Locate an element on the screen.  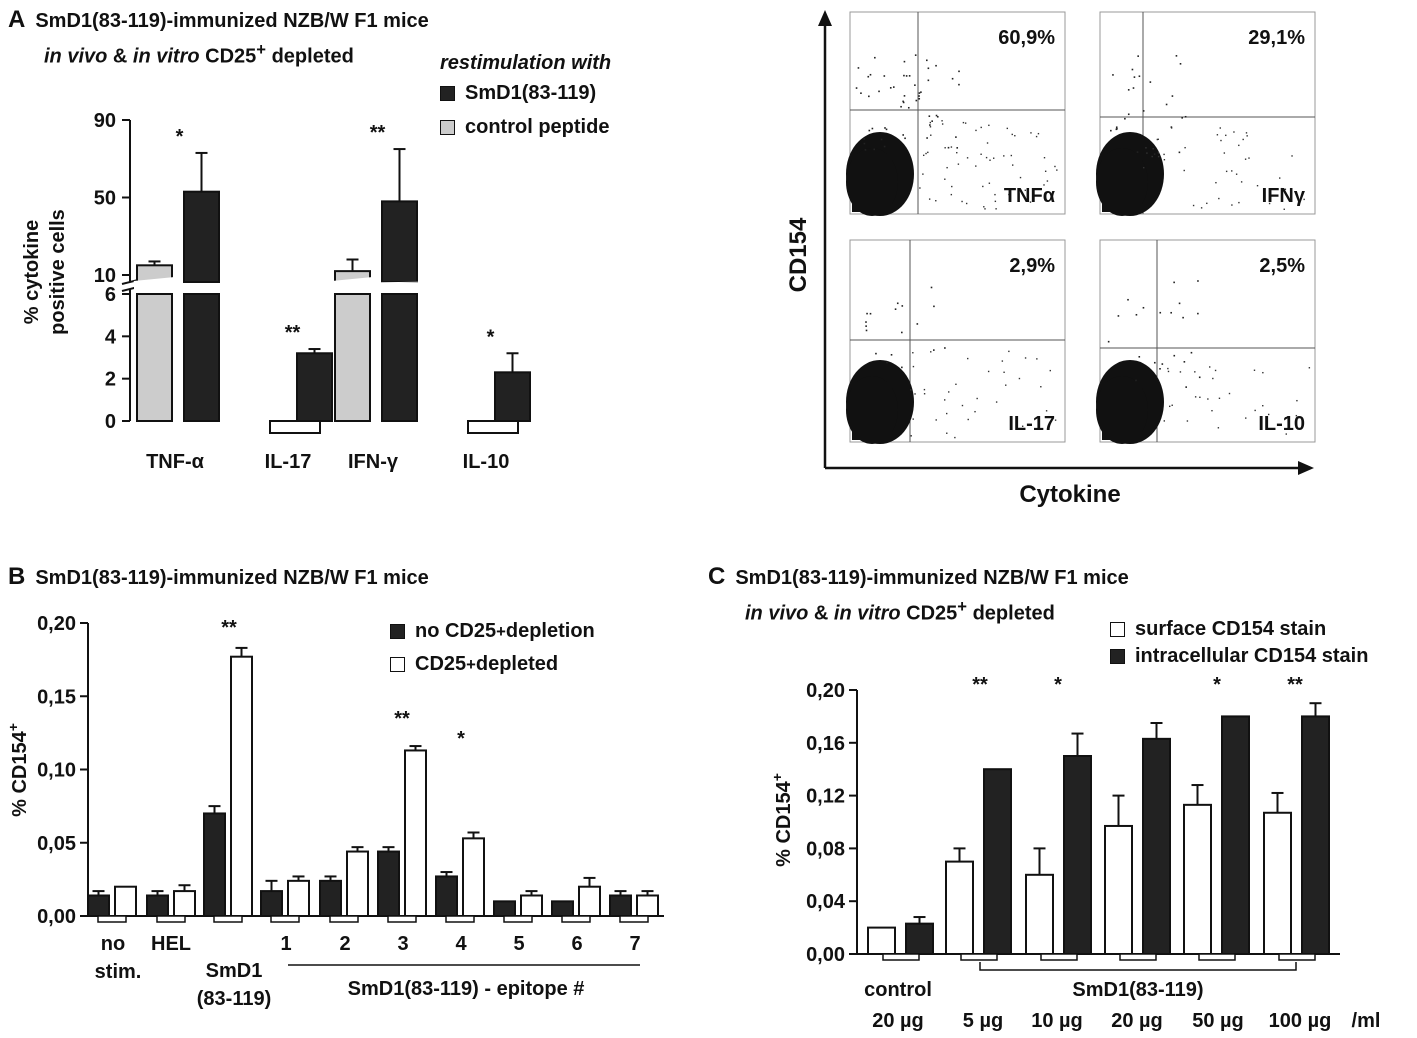
b-xlabel-nostim-2: stim. is located at coordinates (118, 972).